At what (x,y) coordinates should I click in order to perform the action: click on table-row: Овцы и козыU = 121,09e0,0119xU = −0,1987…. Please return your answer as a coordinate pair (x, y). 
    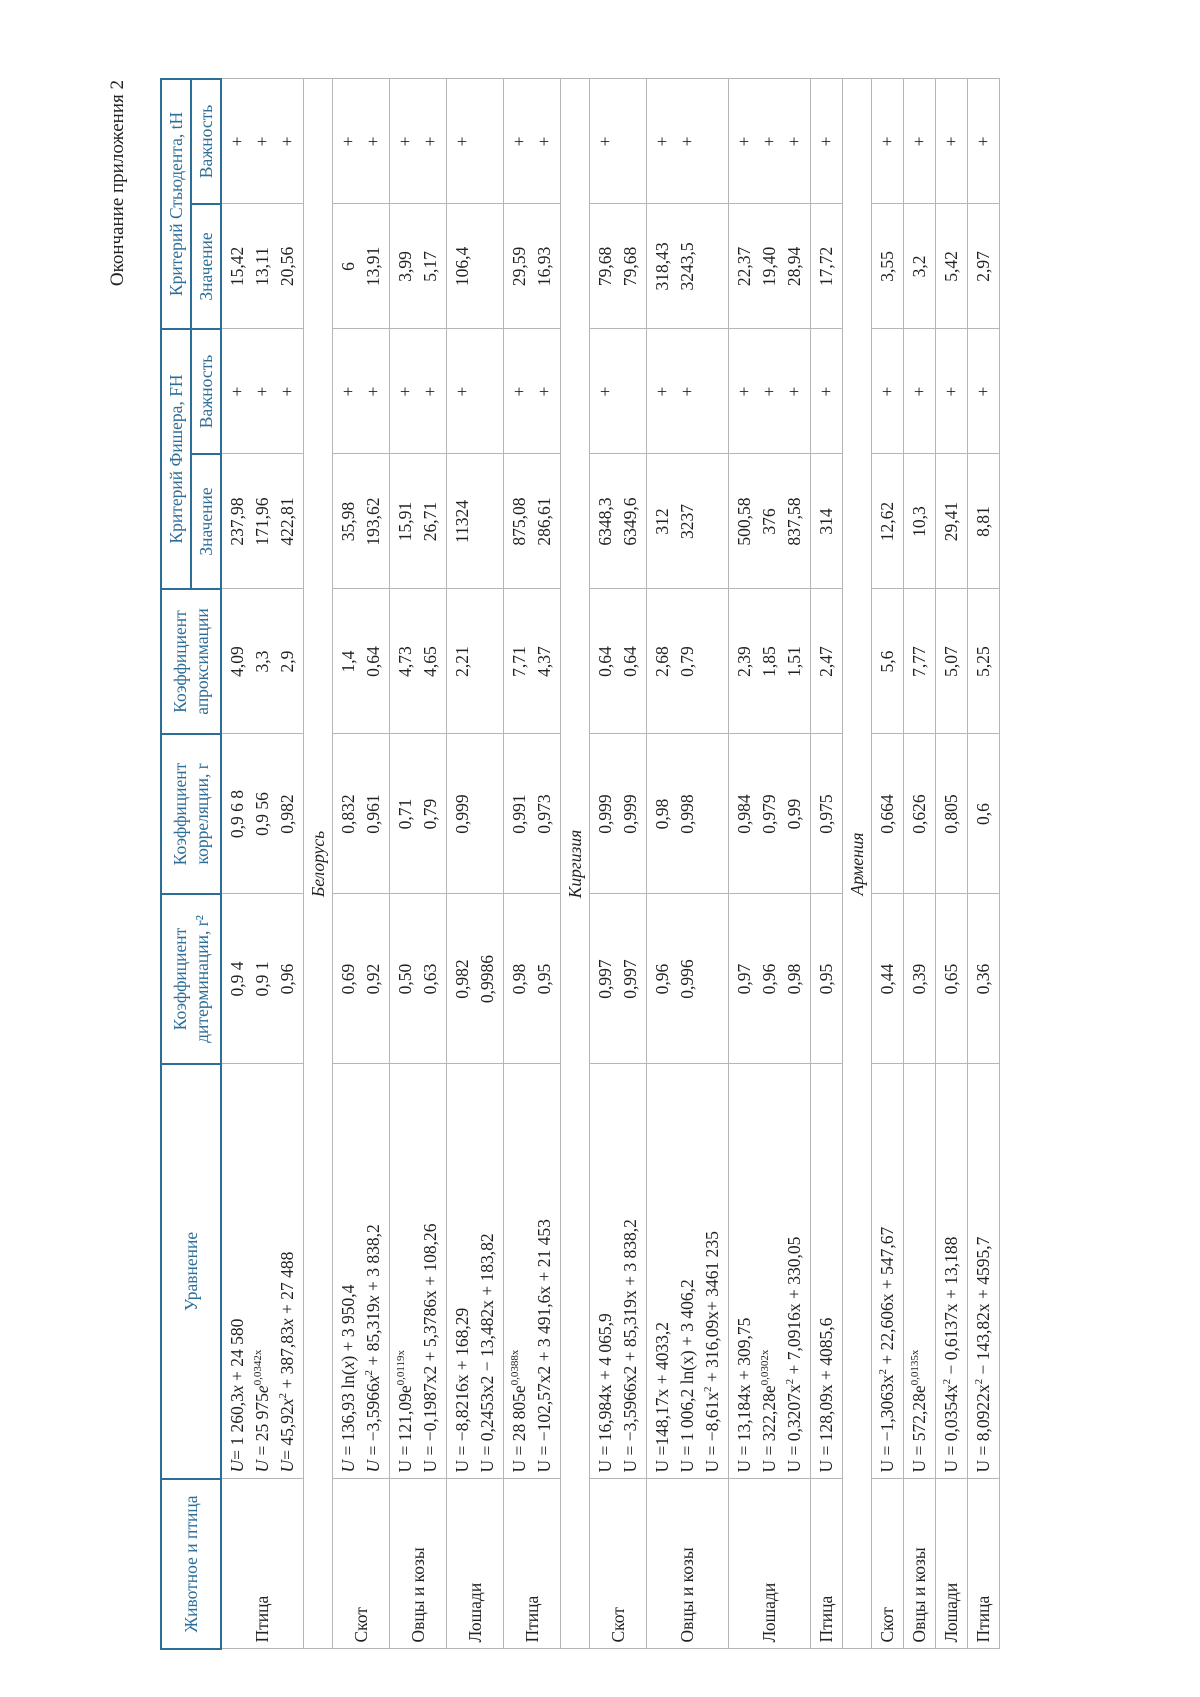
    Looking at the image, I should click on (418, 864).